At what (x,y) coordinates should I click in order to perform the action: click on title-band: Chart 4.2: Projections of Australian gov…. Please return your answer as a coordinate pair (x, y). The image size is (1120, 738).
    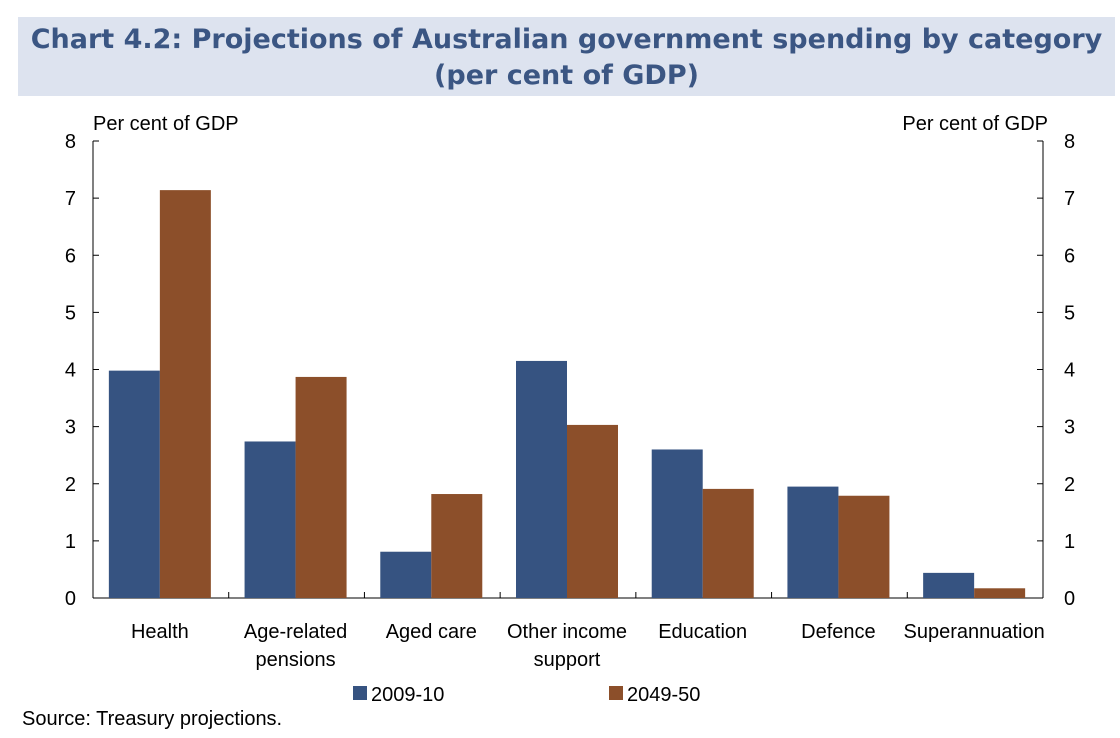
    Looking at the image, I should click on (566, 56).